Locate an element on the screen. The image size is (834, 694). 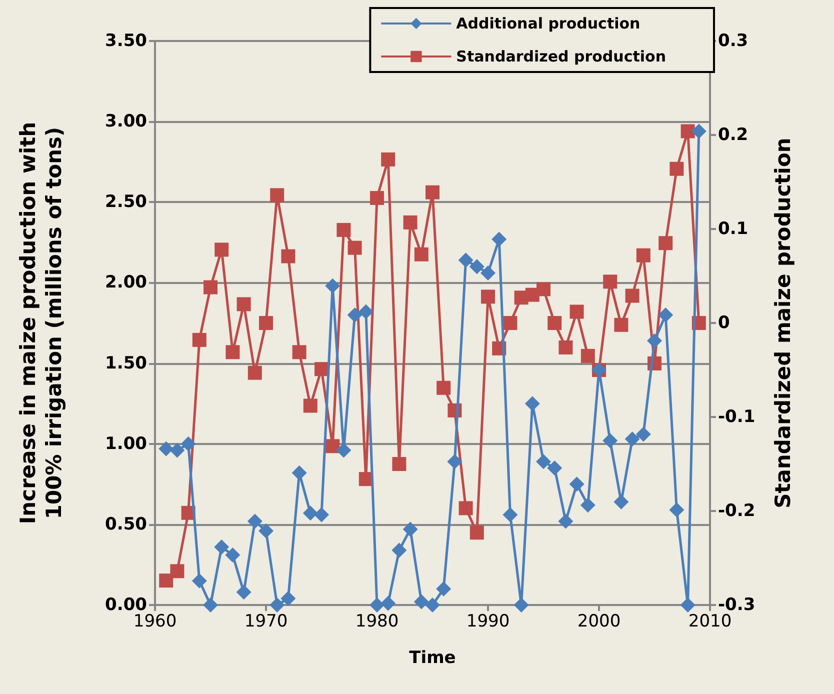
y2-tick-label: 0.3 is located at coordinates (733, 41).